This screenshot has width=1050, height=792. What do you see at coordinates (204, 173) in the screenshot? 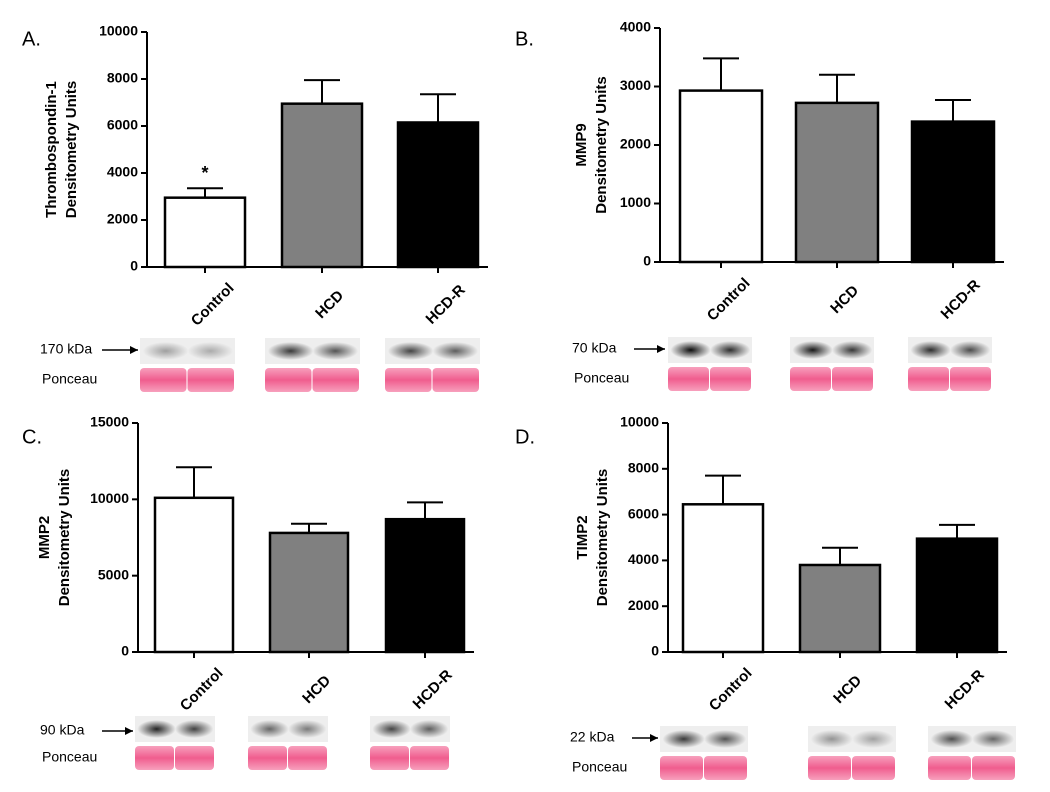
I see `significance-marker: *` at bounding box center [204, 173].